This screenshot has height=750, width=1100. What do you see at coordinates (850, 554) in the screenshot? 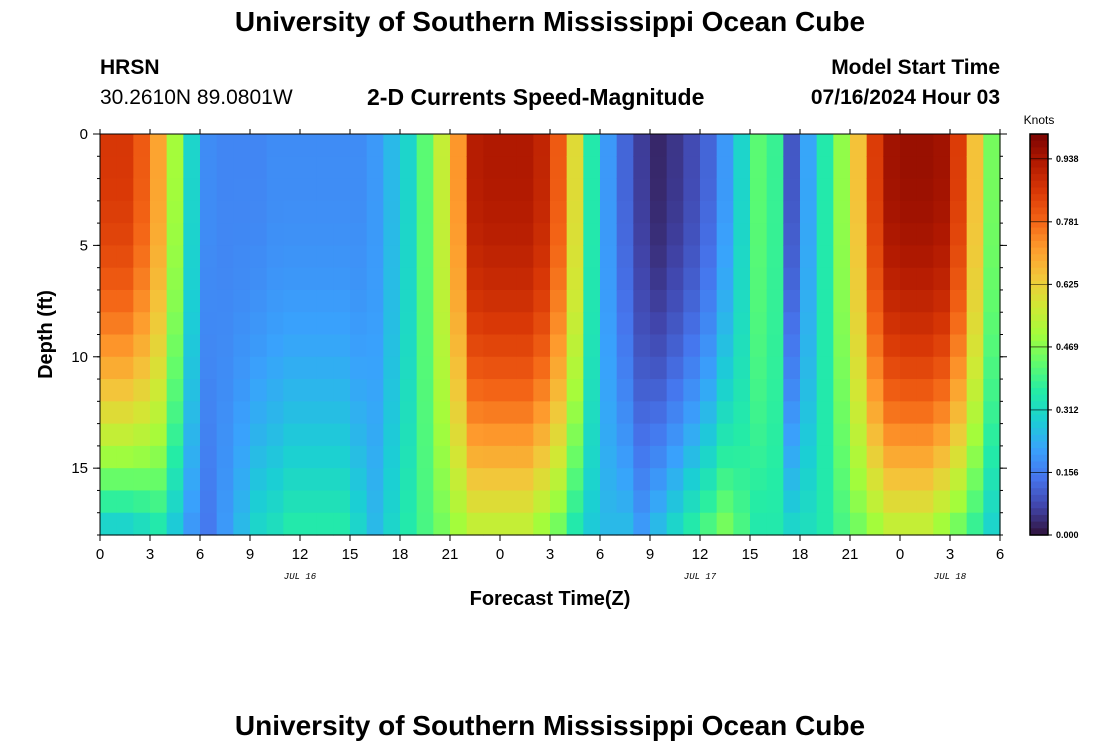
I see `x-tick-label: 21` at bounding box center [850, 554].